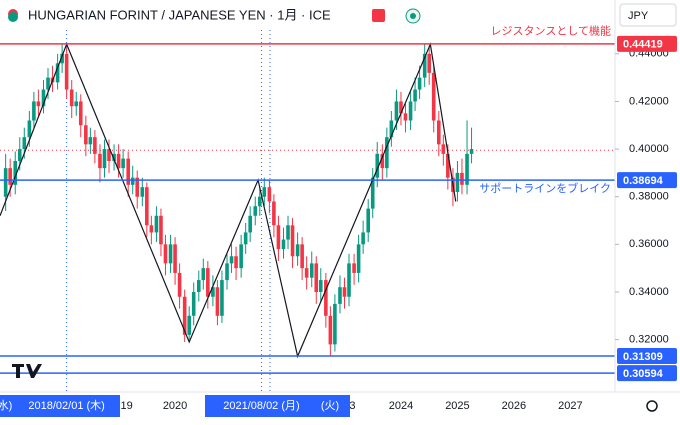 The image size is (680, 425). I want to click on y-tick-label: 0.40000, so click(649, 149).